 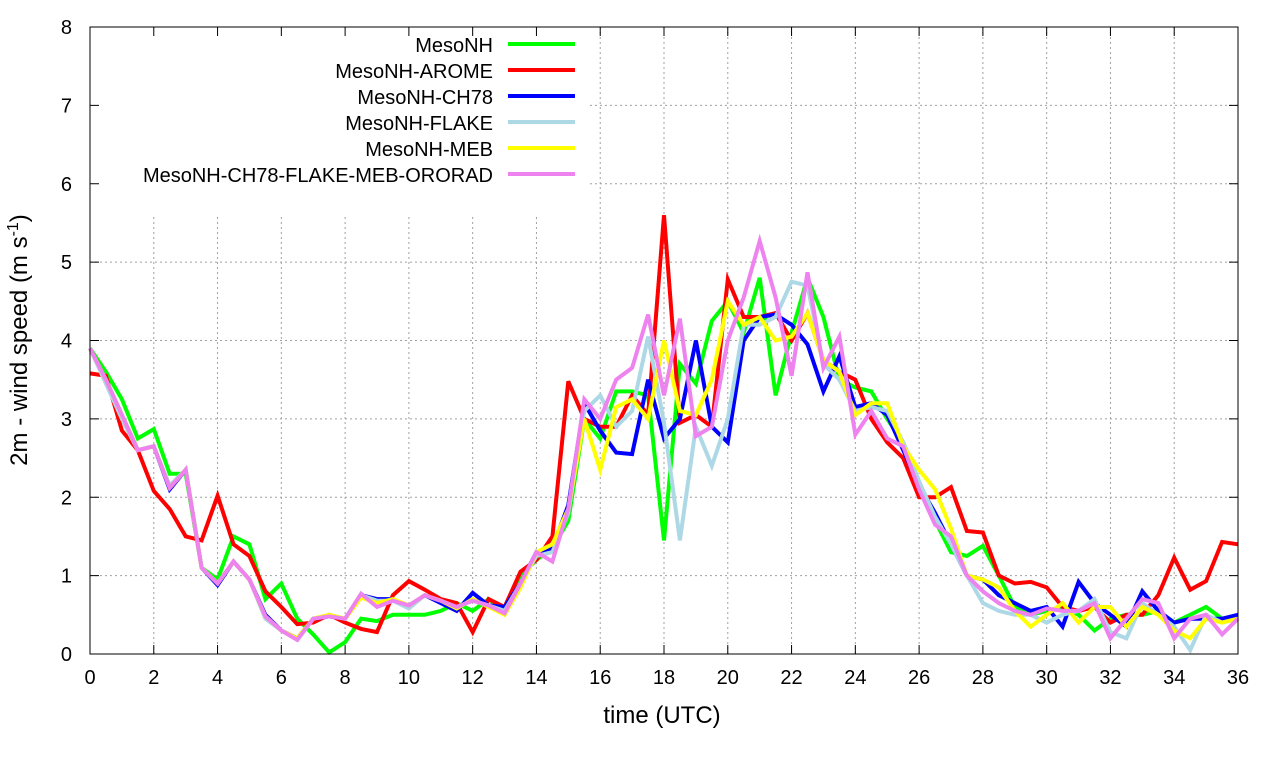 I want to click on x-tick-label: 12, so click(x=473, y=678).